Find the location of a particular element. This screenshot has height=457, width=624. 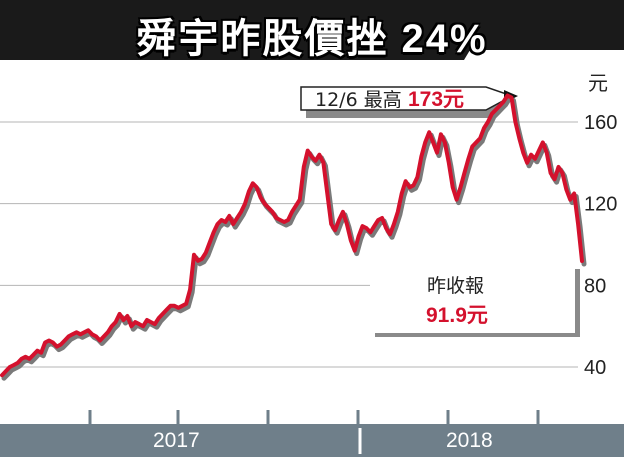

x-axis-band is located at coordinates (312, 440).